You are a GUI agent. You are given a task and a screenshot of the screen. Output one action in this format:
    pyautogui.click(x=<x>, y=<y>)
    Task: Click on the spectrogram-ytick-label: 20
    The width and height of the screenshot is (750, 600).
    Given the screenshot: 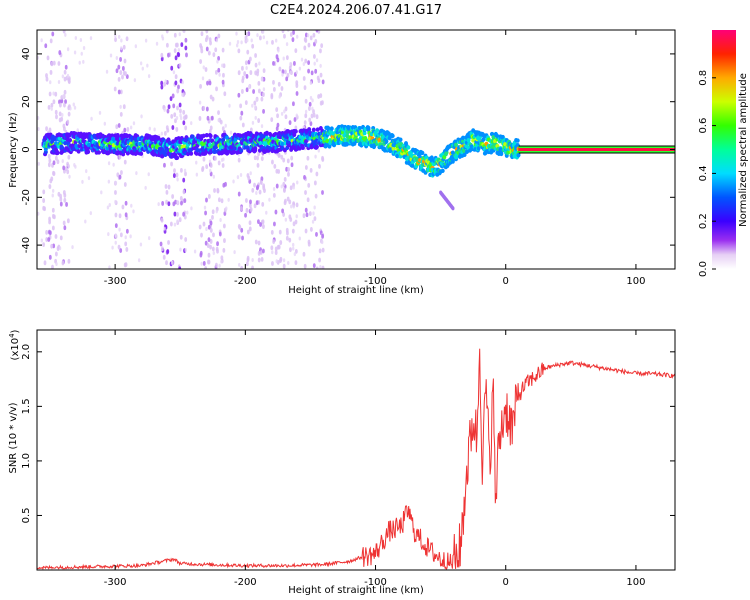 What is the action you would take?
    pyautogui.click(x=26, y=101)
    